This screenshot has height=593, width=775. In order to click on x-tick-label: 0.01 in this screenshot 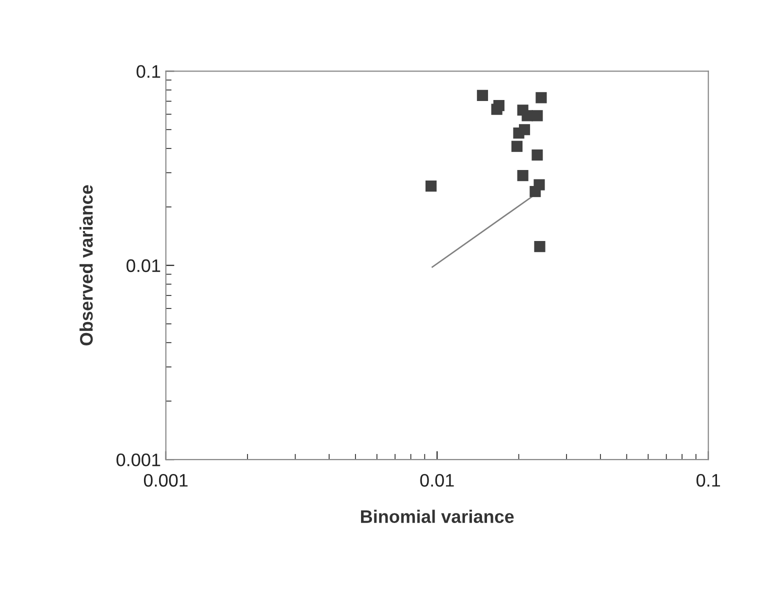, I will do `click(437, 480)`.